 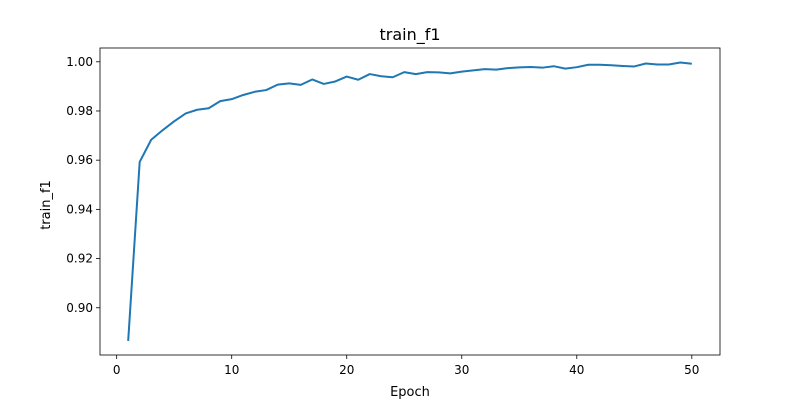 I want to click on y-tick-label: 1.00, so click(x=79, y=62).